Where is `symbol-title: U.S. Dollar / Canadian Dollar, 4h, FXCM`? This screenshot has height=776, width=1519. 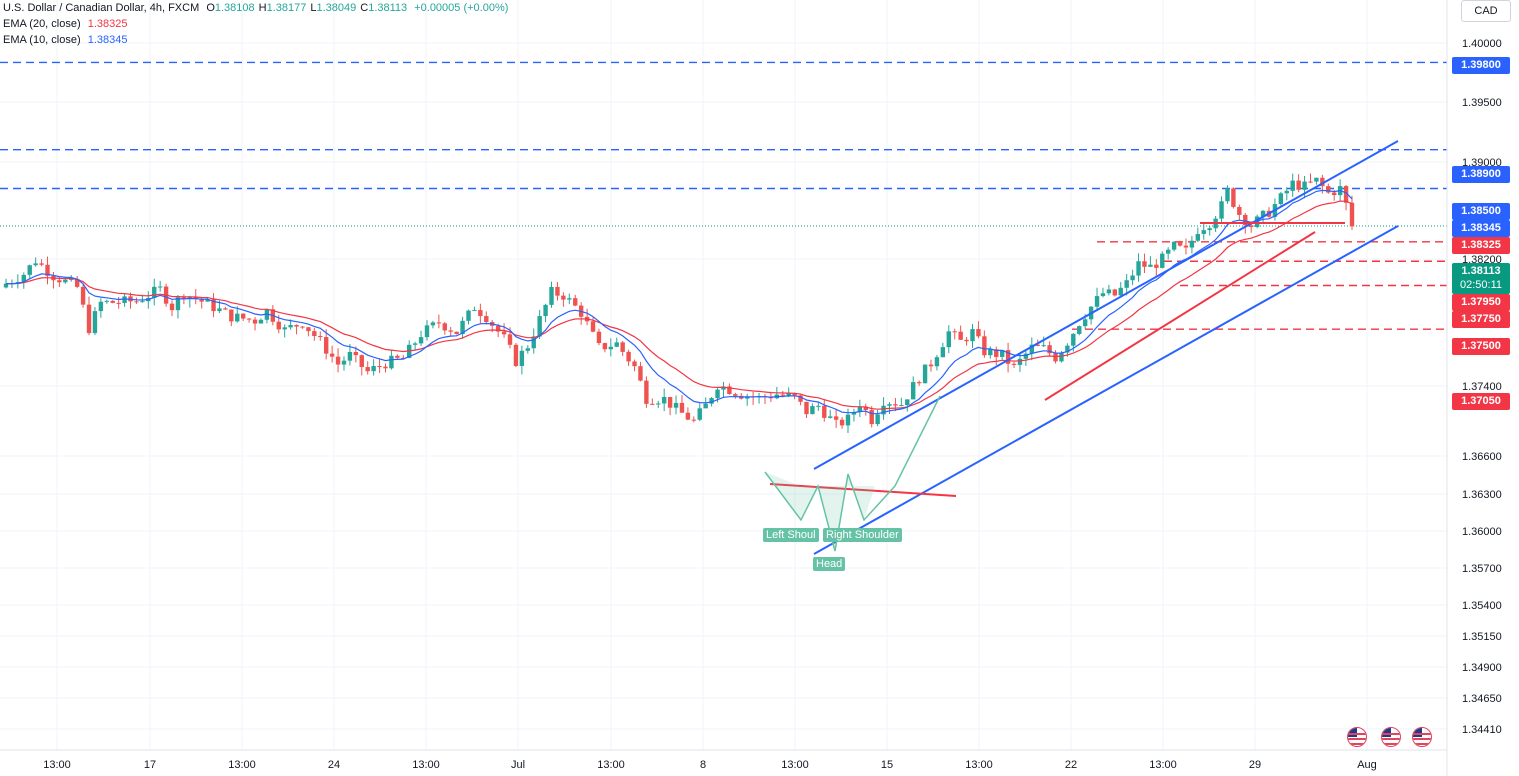
symbol-title: U.S. Dollar / Canadian Dollar, 4h, FXCM is located at coordinates (101, 8).